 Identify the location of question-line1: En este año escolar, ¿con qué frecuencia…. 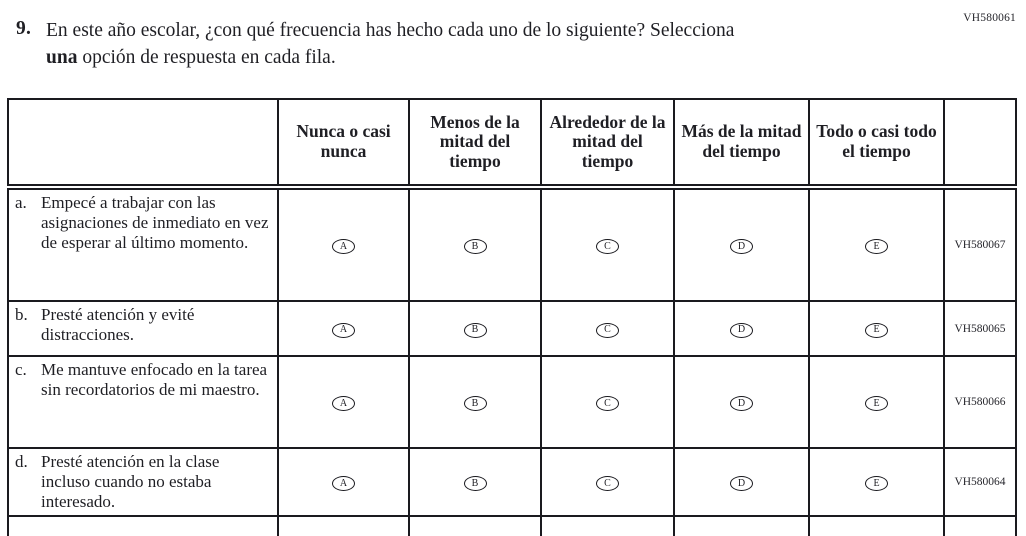
(390, 30).